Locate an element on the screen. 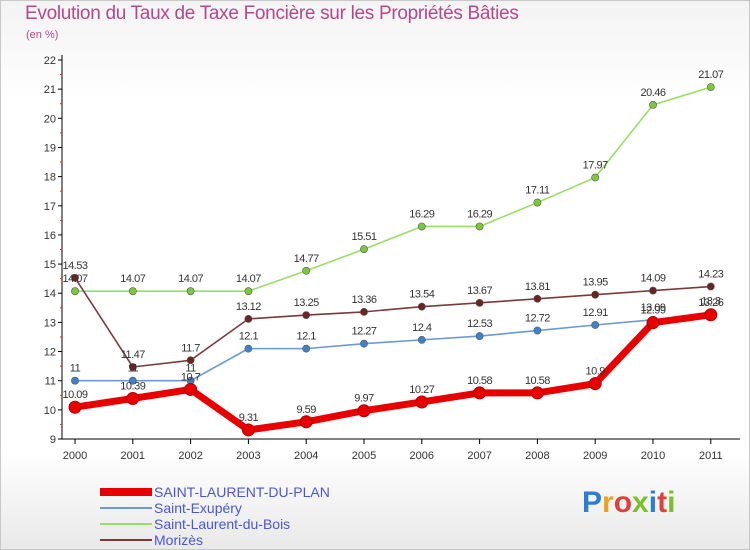 The image size is (750, 550). data-label: 13.81 is located at coordinates (537, 287).